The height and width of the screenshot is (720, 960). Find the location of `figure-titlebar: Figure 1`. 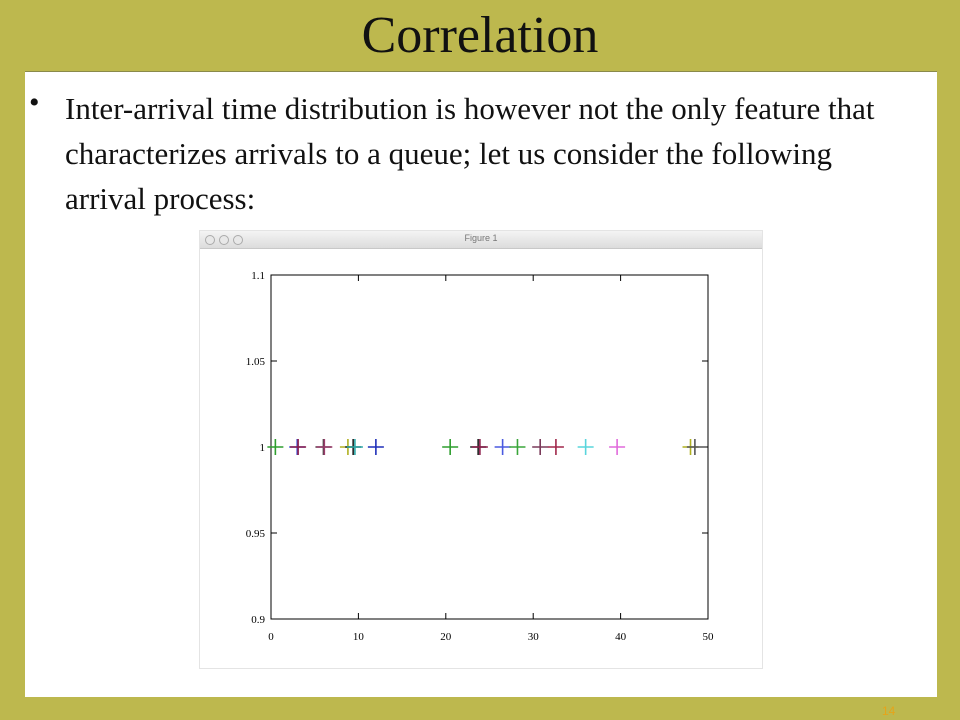

figure-titlebar: Figure 1 is located at coordinates (481, 240).